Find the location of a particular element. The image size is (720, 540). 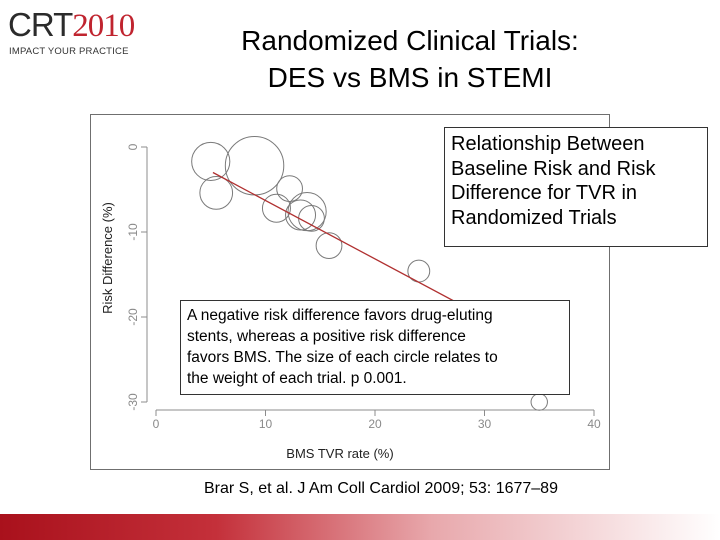

y-axis-title: Risk Difference (%) is located at coordinates (107, 258).